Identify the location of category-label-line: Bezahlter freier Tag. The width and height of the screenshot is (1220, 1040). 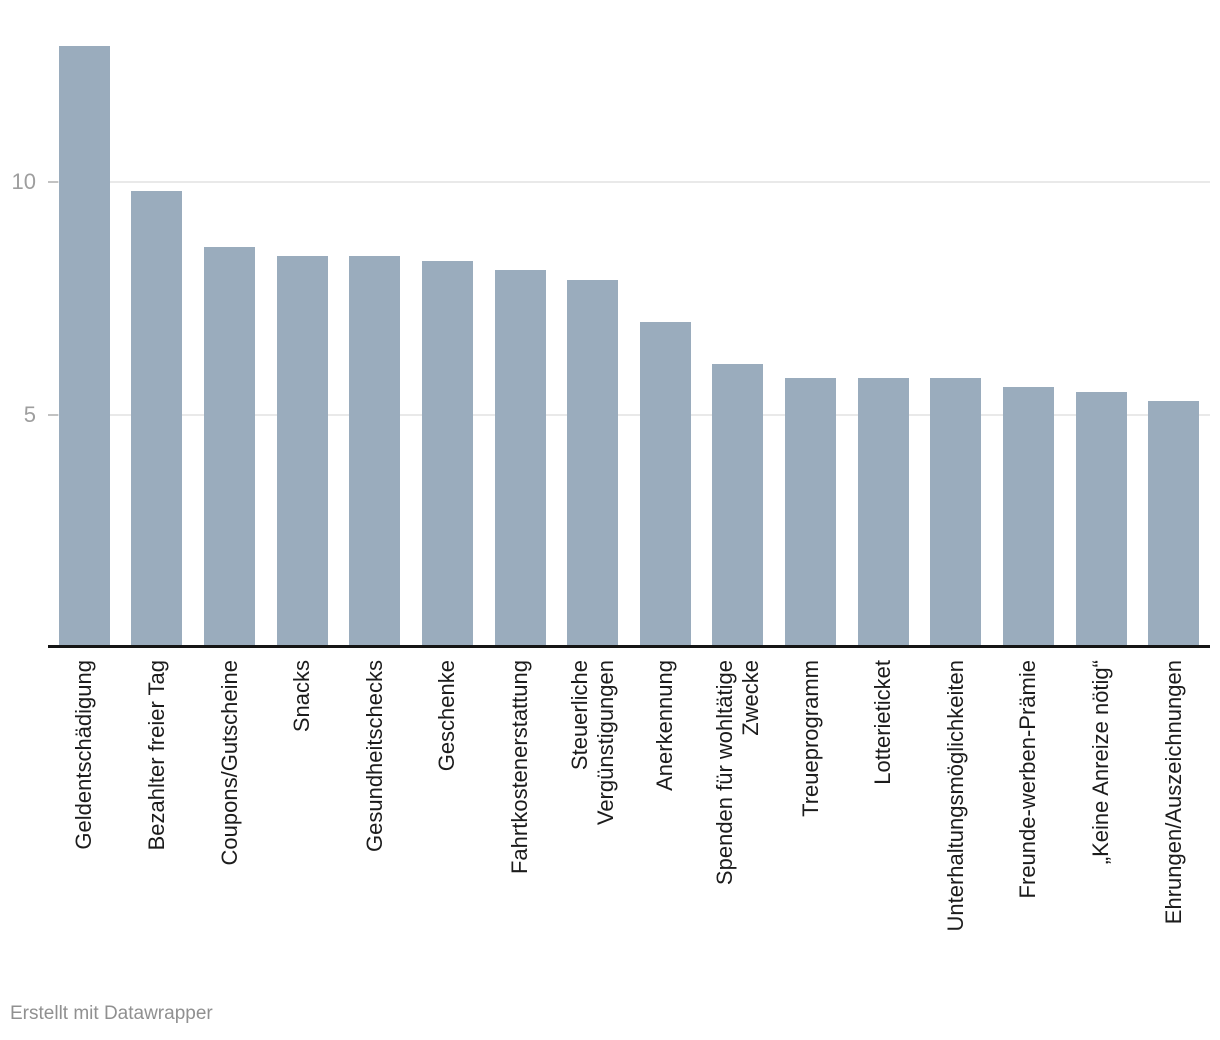
(156, 755).